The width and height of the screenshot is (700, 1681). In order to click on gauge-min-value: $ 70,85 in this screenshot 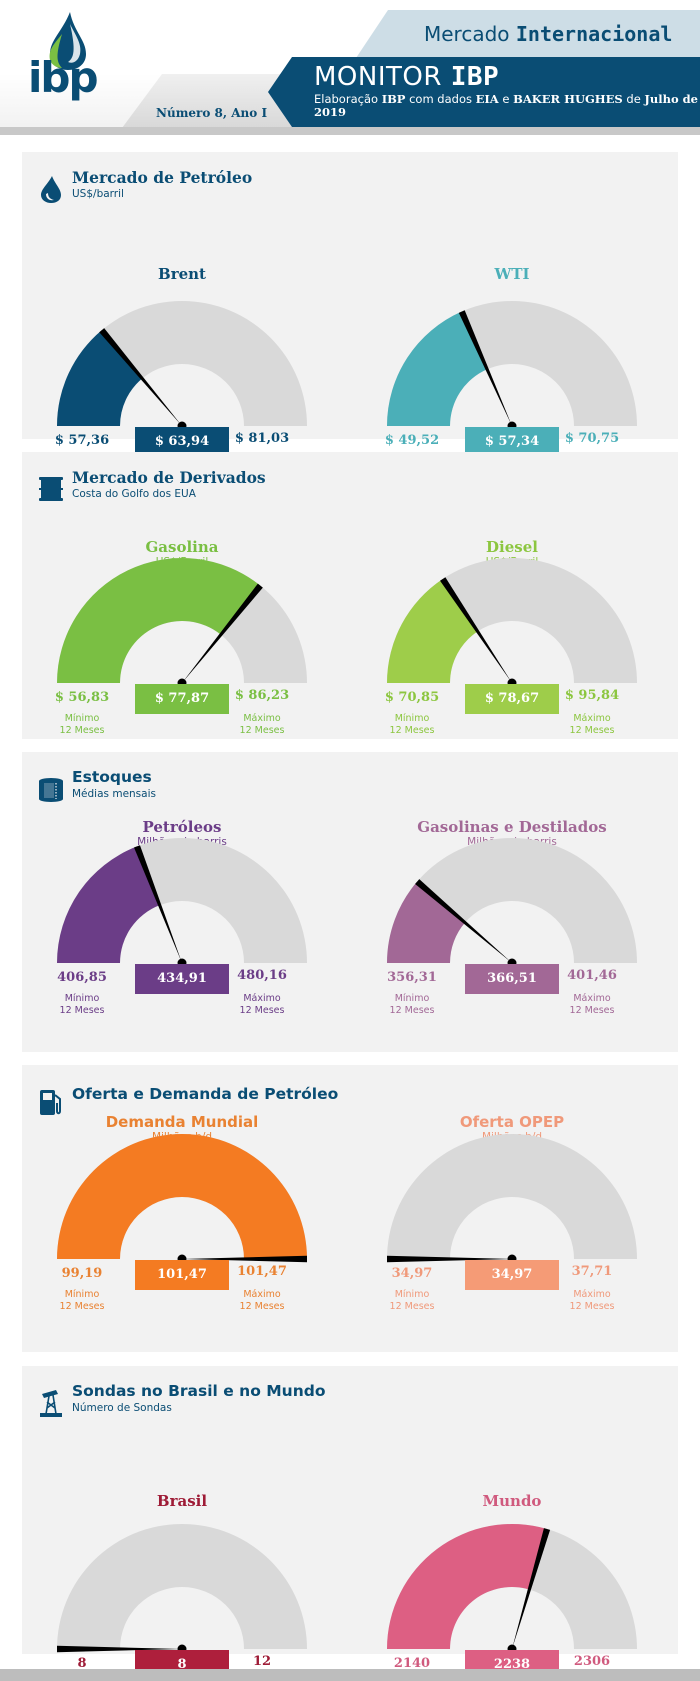, I will do `click(412, 697)`.